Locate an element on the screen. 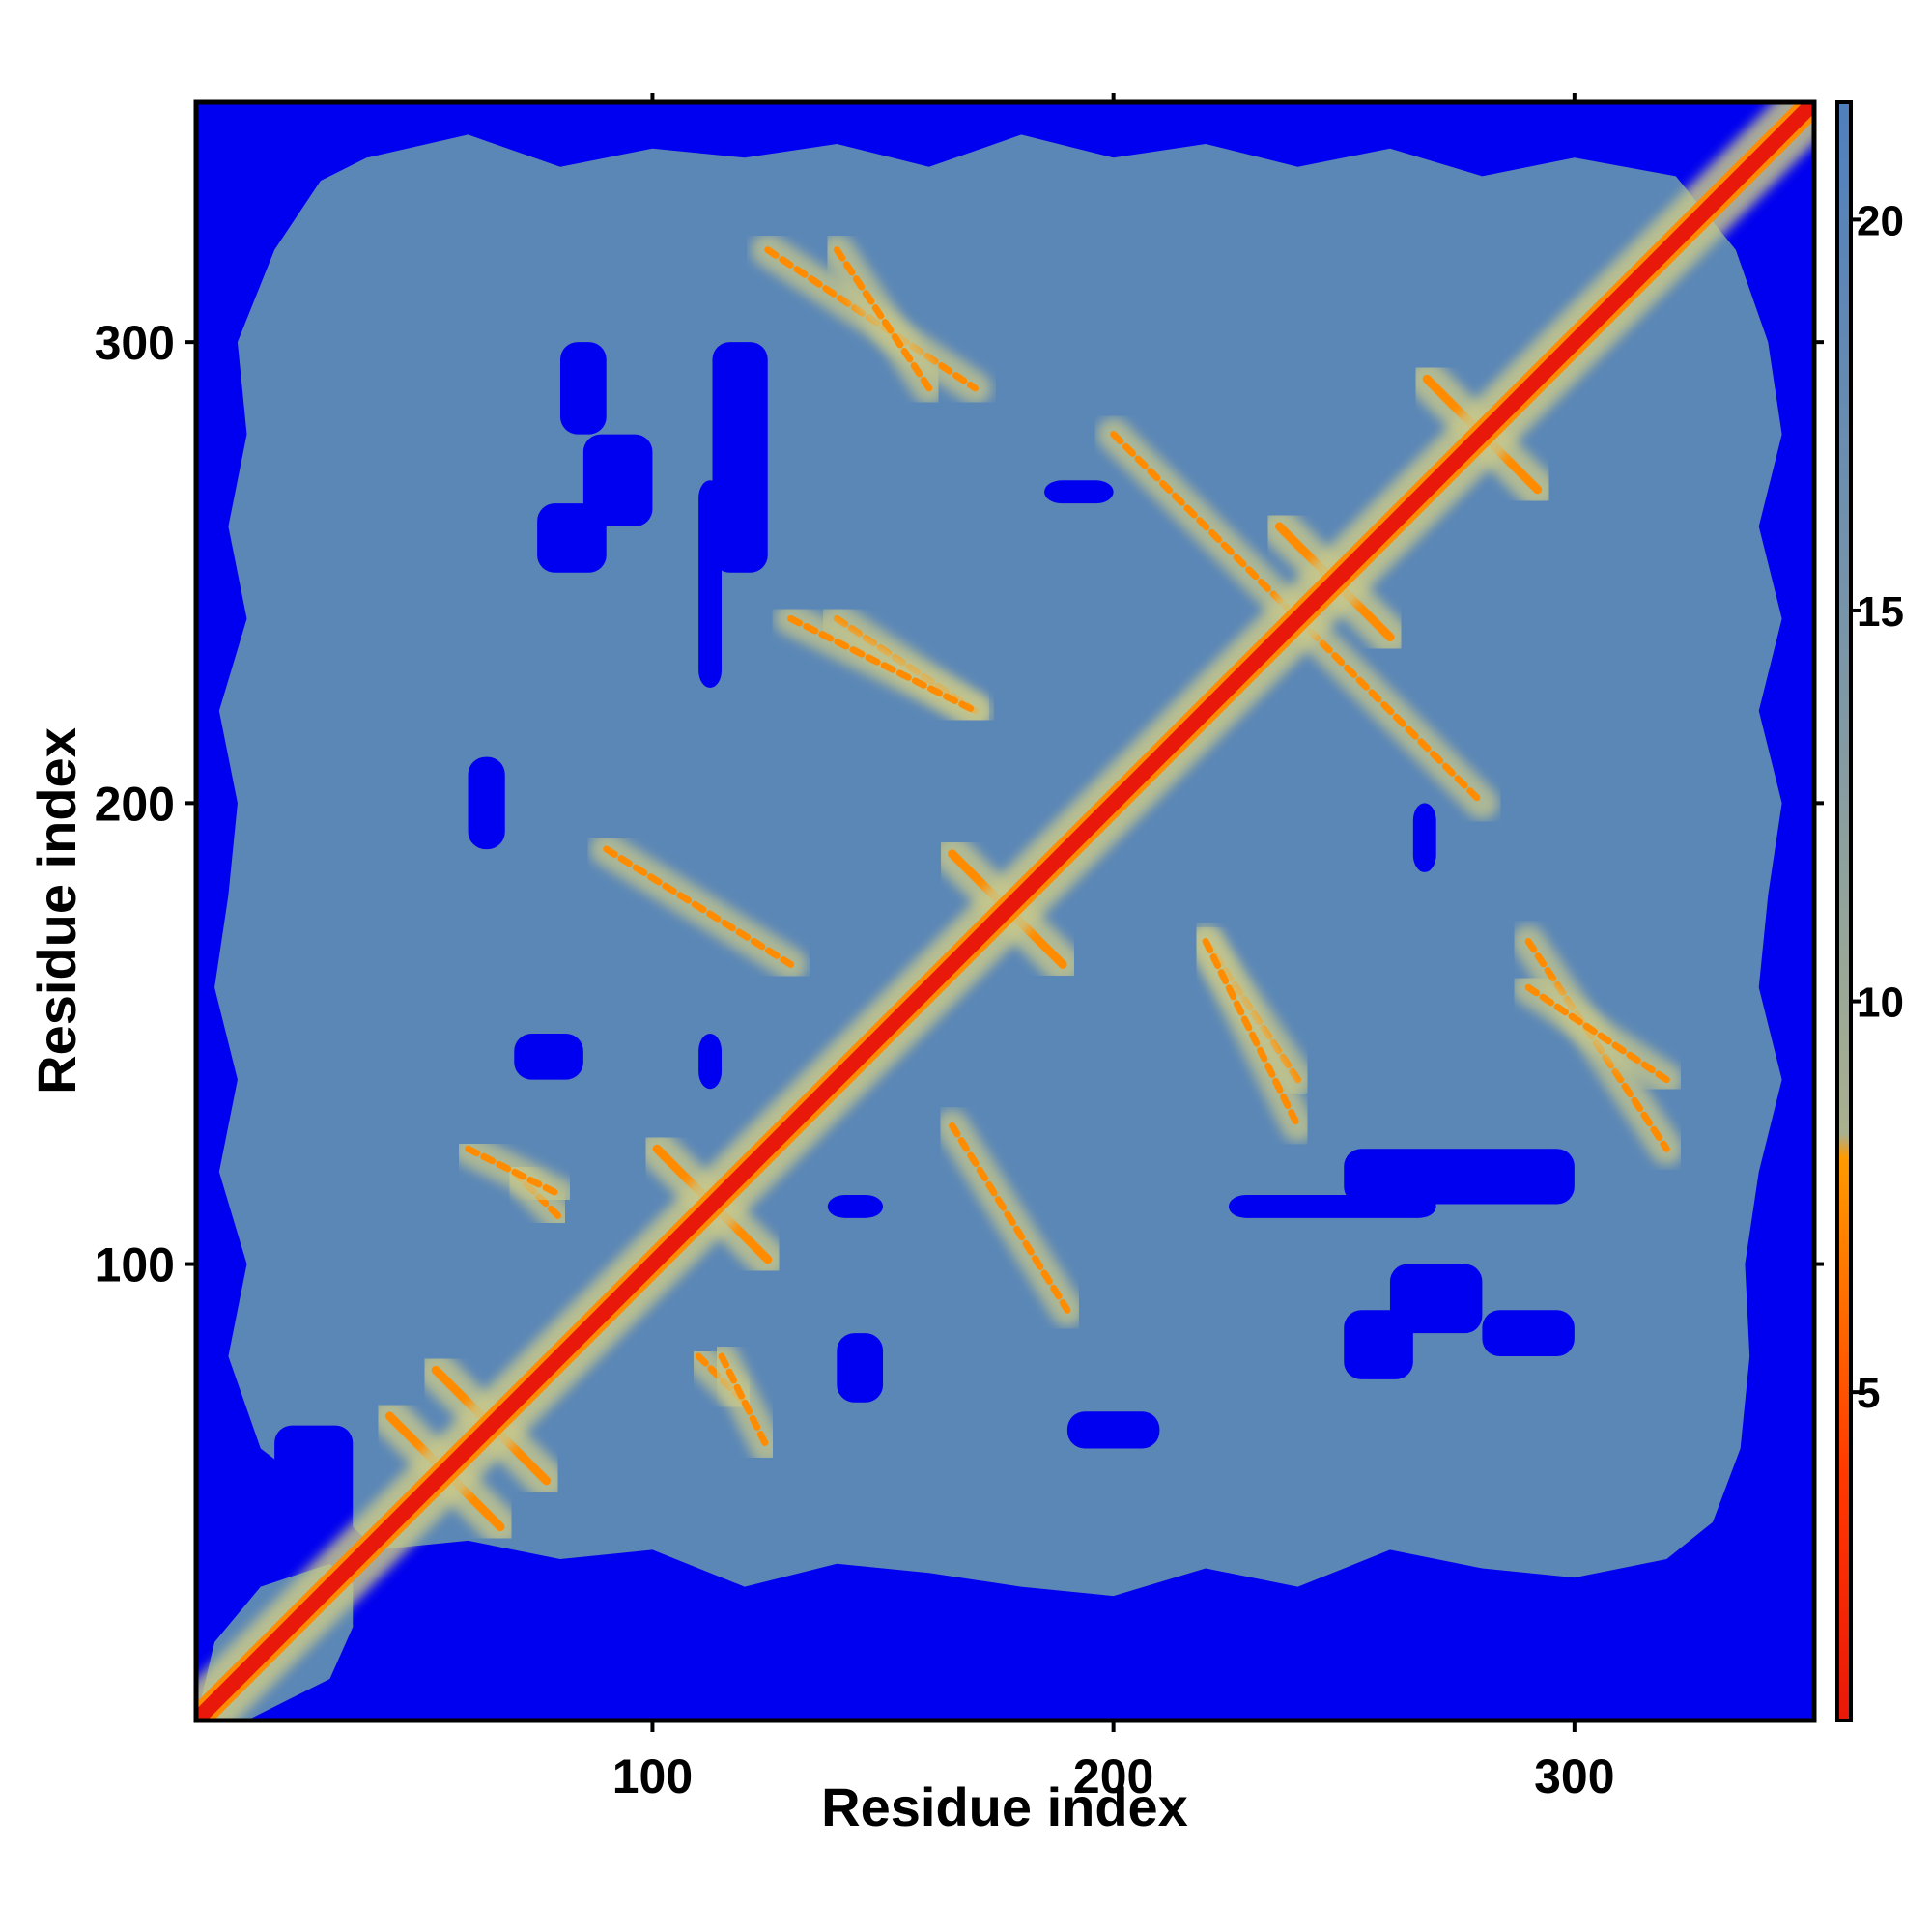 The image size is (1932, 1932). y-tick-label-300: 300 is located at coordinates (135, 343).